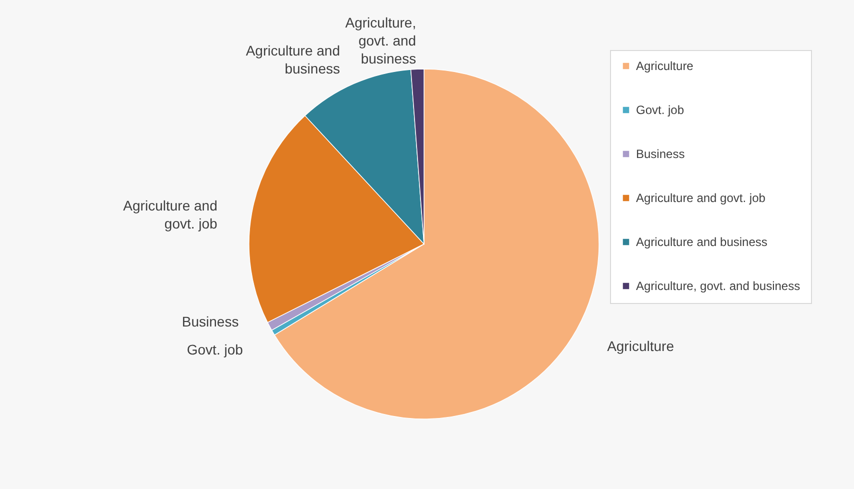 The image size is (854, 489). I want to click on legend-label: Agriculture, govt. and business, so click(718, 286).